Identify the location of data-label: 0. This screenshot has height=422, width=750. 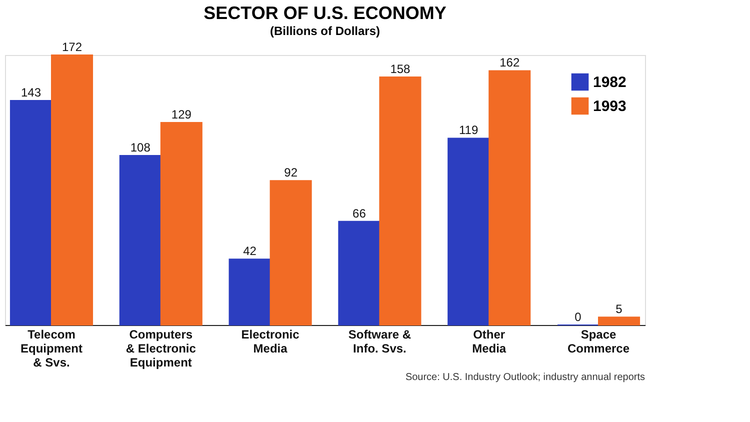
(578, 317).